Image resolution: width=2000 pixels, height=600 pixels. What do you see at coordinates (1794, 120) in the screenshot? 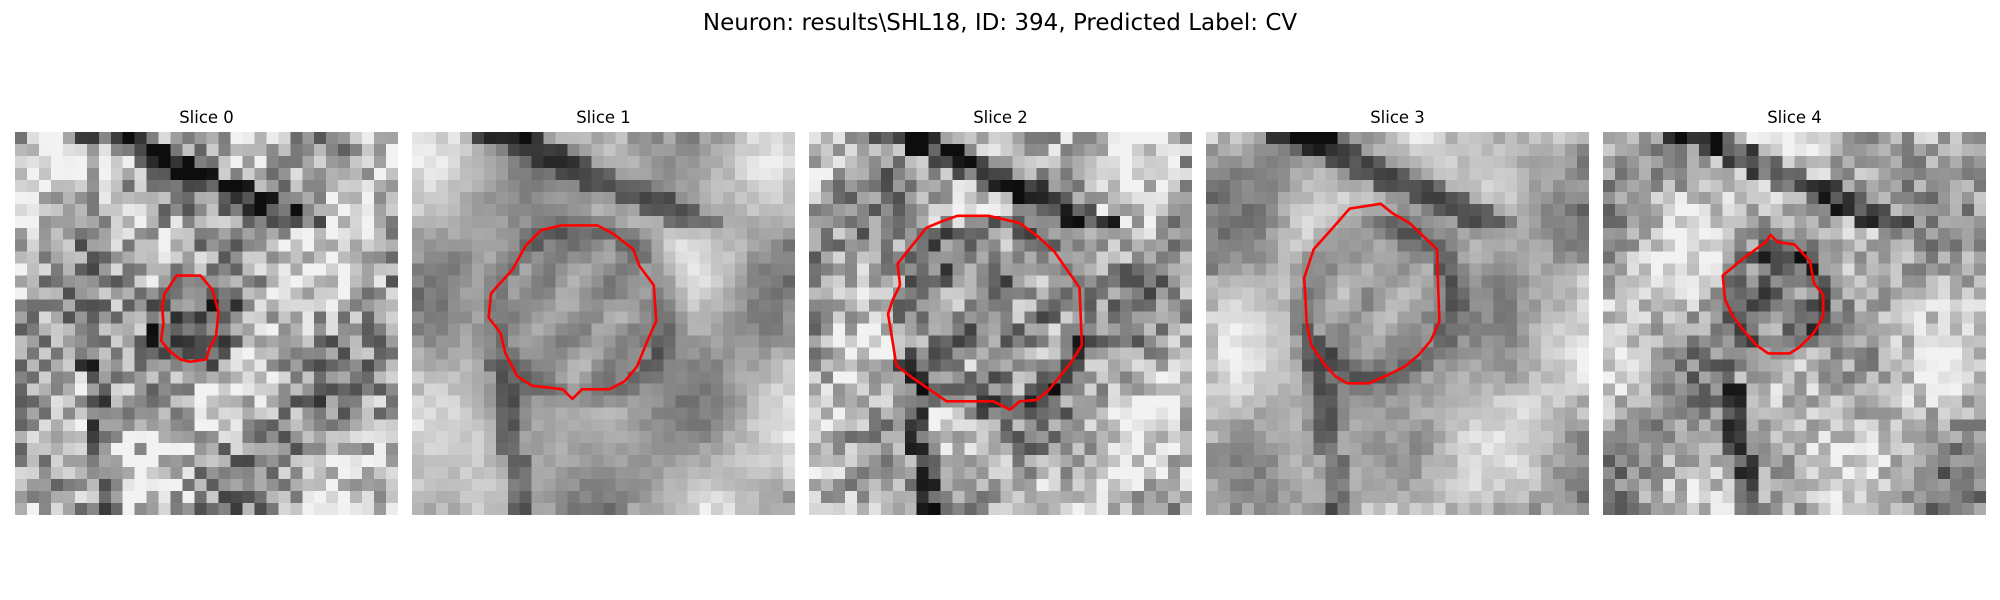
I see `slice-title: Slice 4` at bounding box center [1794, 120].